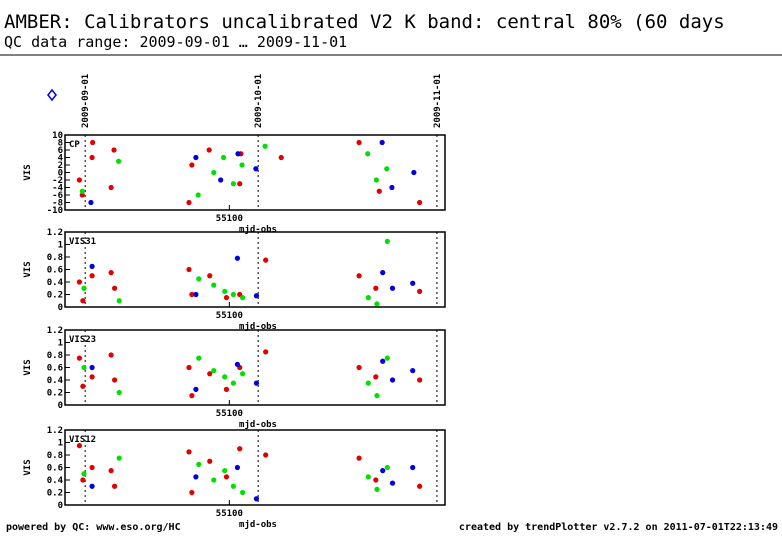 The height and width of the screenshot is (542, 782). Describe the element at coordinates (60, 144) in the screenshot. I see `y-tick-label: 8` at that location.